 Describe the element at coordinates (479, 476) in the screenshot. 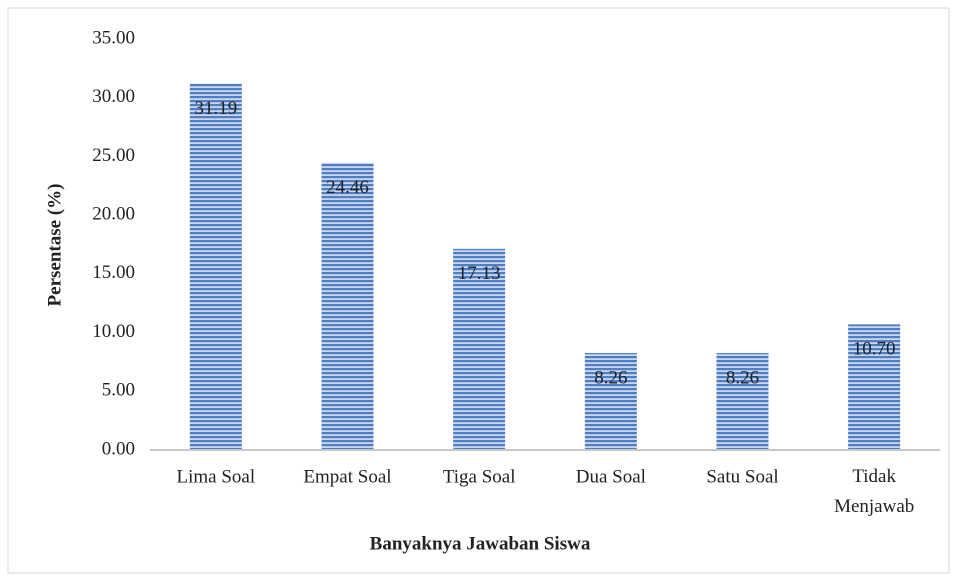

I see `x-tick-label: Tiga Soal` at that location.